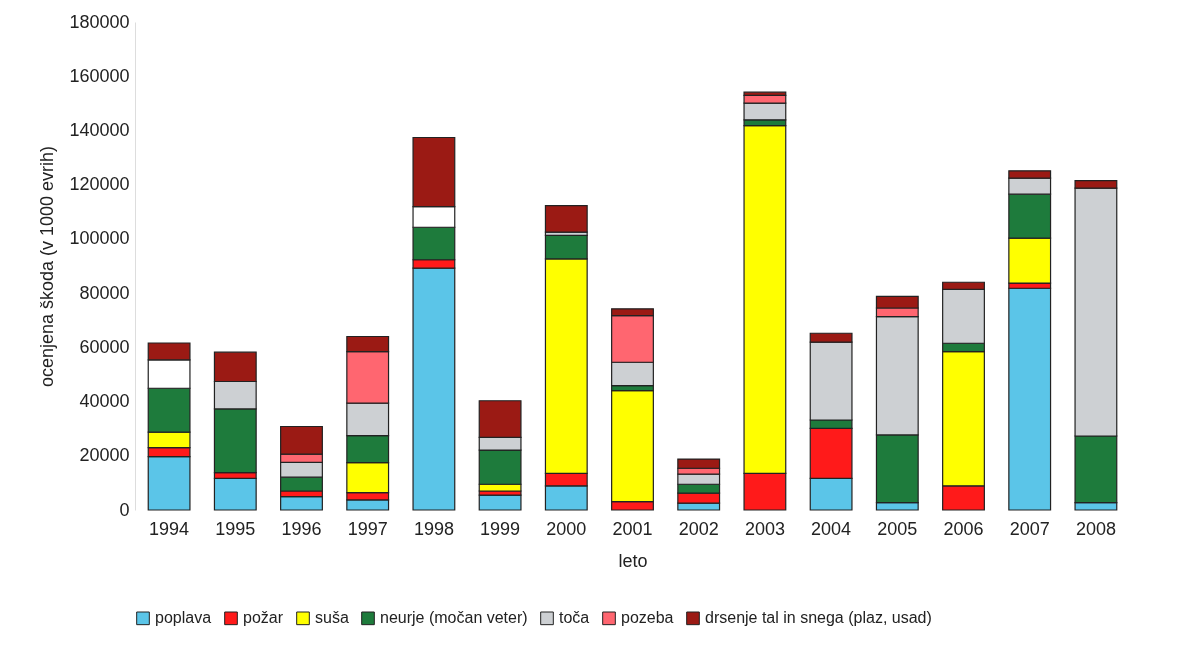 This screenshot has height=645, width=1182. Describe the element at coordinates (301, 528) in the screenshot. I see `x-tick-label: 1996` at that location.